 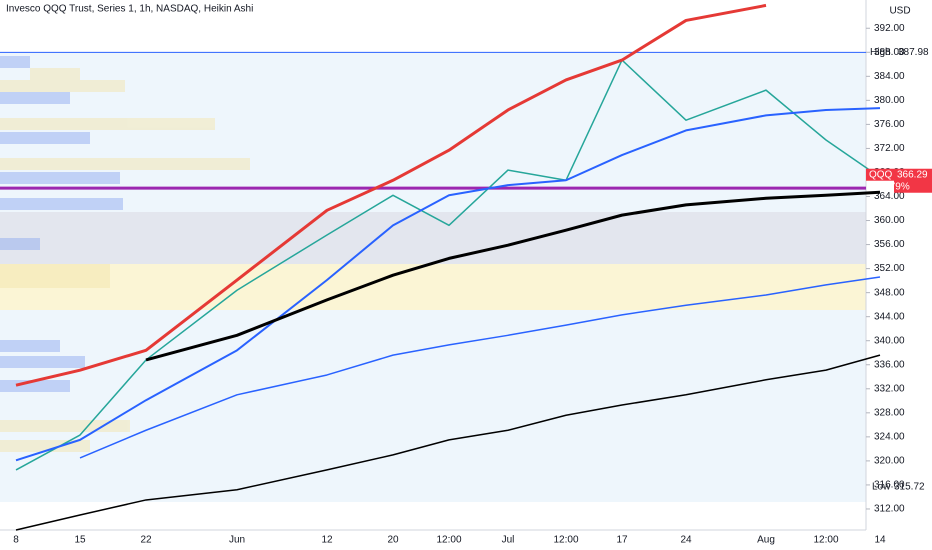 What do you see at coordinates (881, 486) in the screenshot?
I see `low-label: Low` at bounding box center [881, 486].